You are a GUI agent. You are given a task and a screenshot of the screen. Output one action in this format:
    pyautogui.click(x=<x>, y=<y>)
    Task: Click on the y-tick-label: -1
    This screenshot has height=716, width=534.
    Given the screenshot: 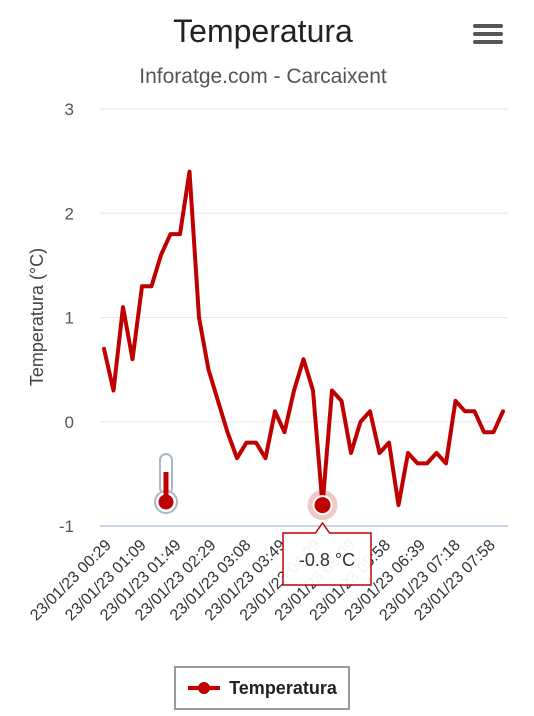 What is the action you would take?
    pyautogui.click(x=66, y=526)
    